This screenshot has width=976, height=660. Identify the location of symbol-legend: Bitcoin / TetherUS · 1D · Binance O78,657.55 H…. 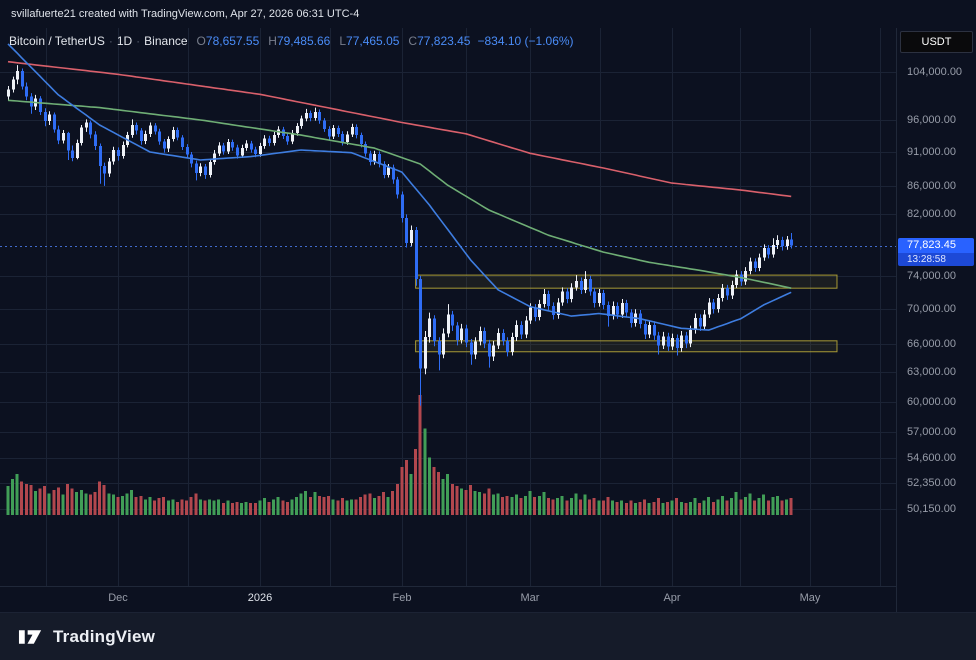
(291, 41).